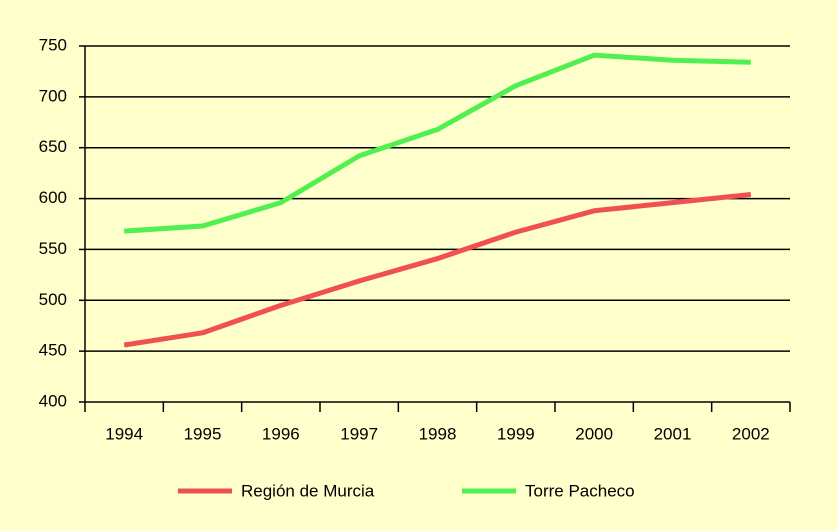 This screenshot has width=838, height=531. What do you see at coordinates (124, 433) in the screenshot?
I see `x-tick-label: 1994` at bounding box center [124, 433].